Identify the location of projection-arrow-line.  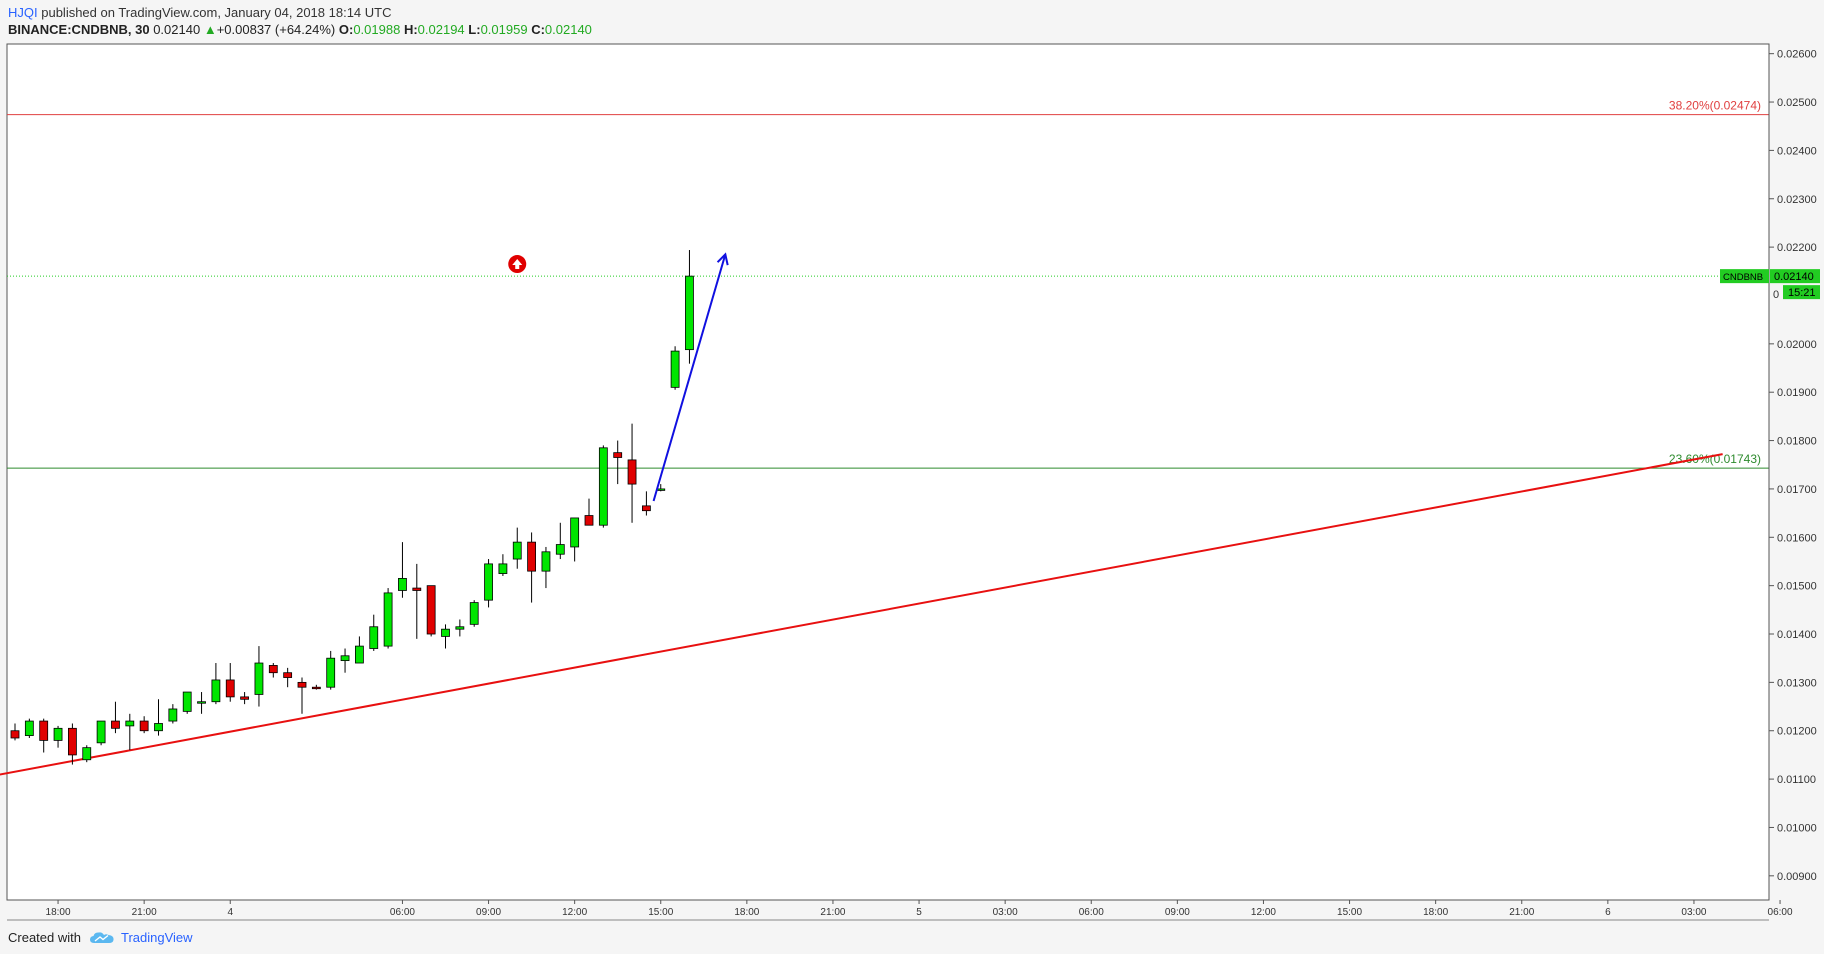
(689, 378).